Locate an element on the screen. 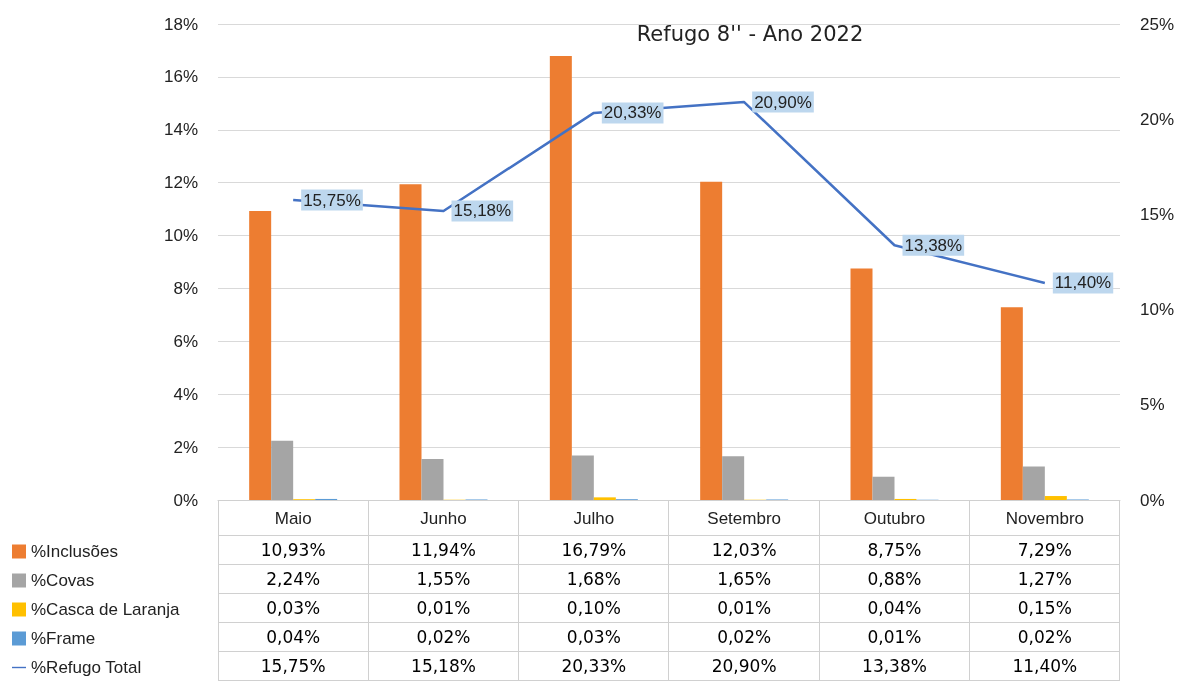 This screenshot has width=1180, height=681. y2-tick-label: 10% is located at coordinates (1157, 310).